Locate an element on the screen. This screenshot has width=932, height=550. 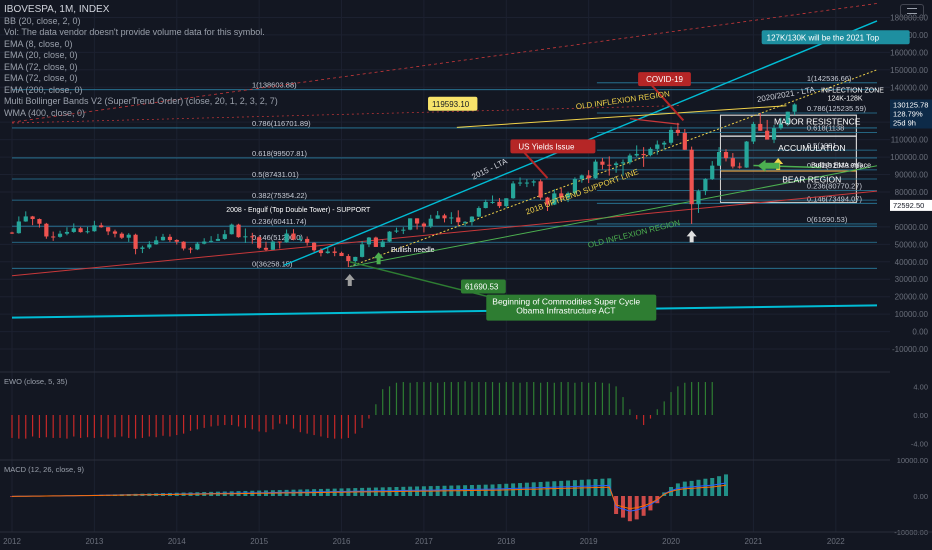
y-tick-label: 160000.00 is located at coordinates (909, 52).